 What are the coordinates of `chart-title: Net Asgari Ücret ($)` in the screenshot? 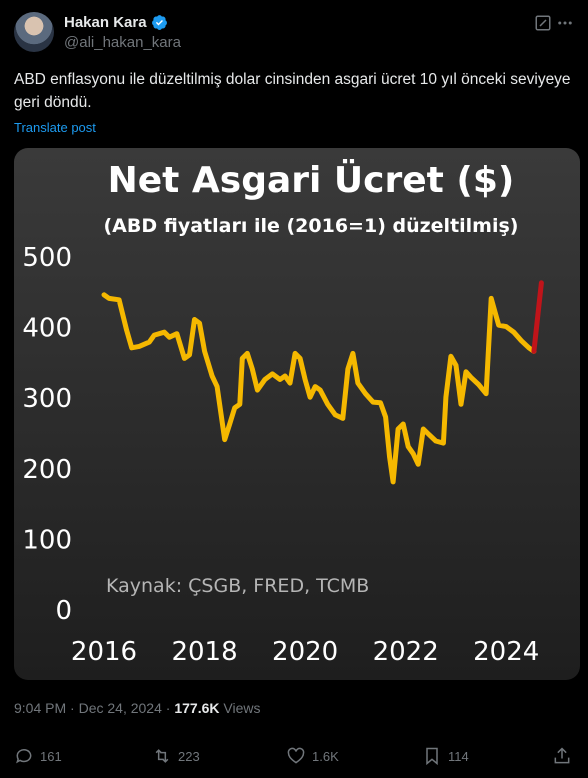 It's located at (311, 180).